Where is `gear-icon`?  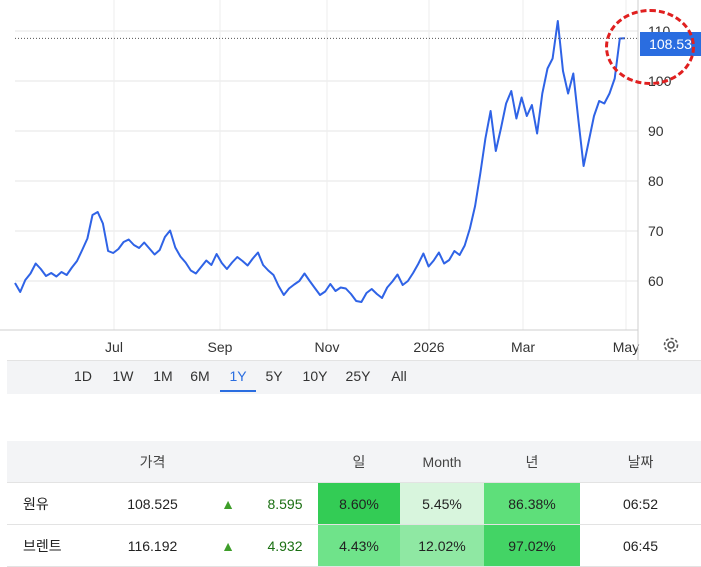 gear-icon is located at coordinates (671, 345).